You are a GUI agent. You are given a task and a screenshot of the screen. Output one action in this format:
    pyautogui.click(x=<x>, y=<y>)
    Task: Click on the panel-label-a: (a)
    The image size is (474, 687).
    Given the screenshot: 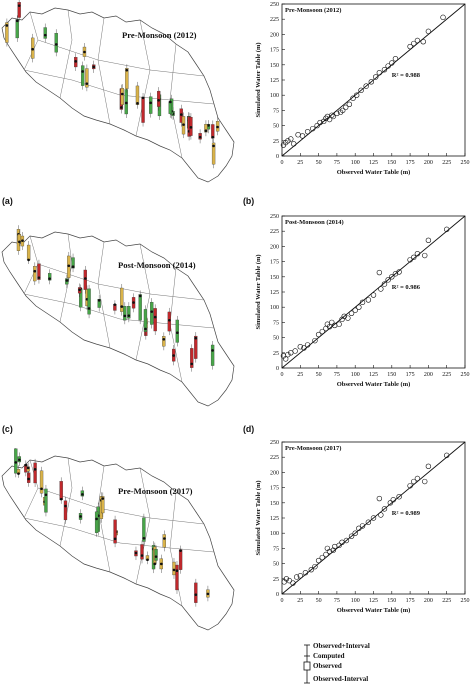 What is the action you would take?
    pyautogui.click(x=7, y=201)
    